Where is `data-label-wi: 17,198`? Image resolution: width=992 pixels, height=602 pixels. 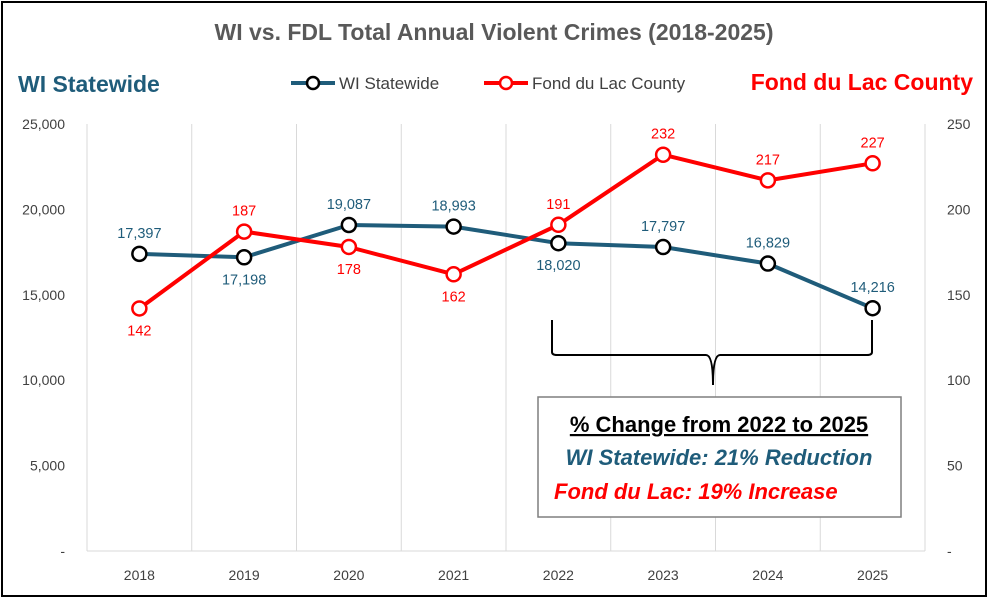
data-label-wi: 17,198 is located at coordinates (244, 280).